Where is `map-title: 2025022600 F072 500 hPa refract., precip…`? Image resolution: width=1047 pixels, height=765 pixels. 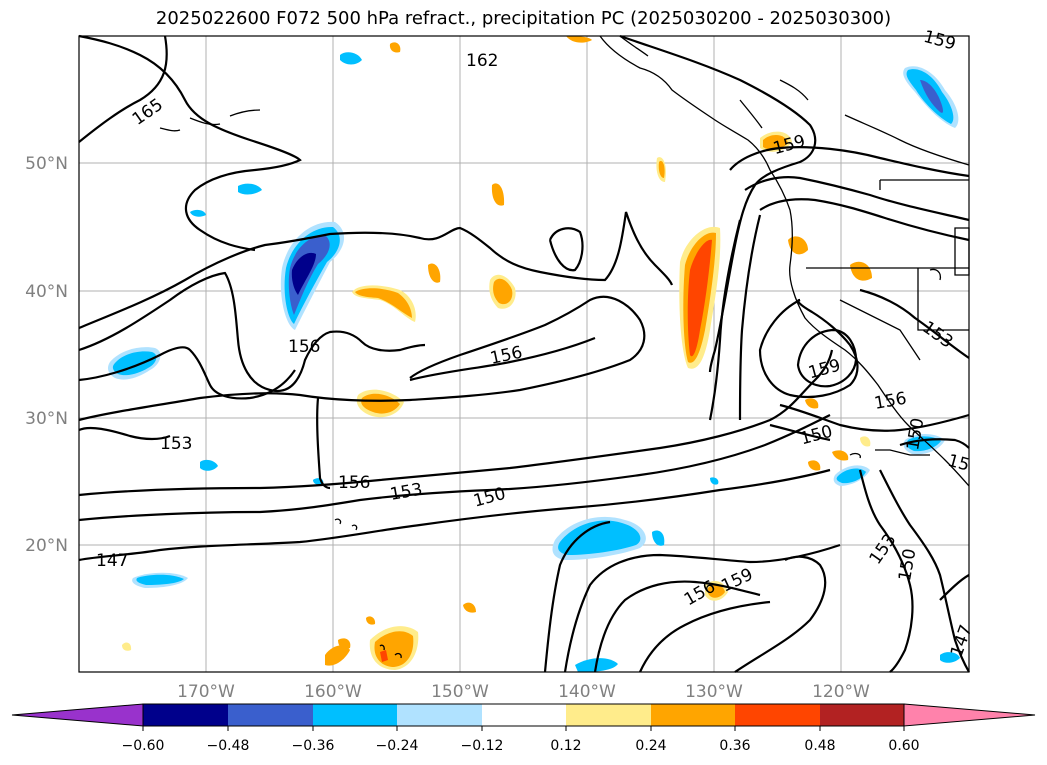
map-title: 2025022600 F072 500 hPa refract., precip… is located at coordinates (523, 18).